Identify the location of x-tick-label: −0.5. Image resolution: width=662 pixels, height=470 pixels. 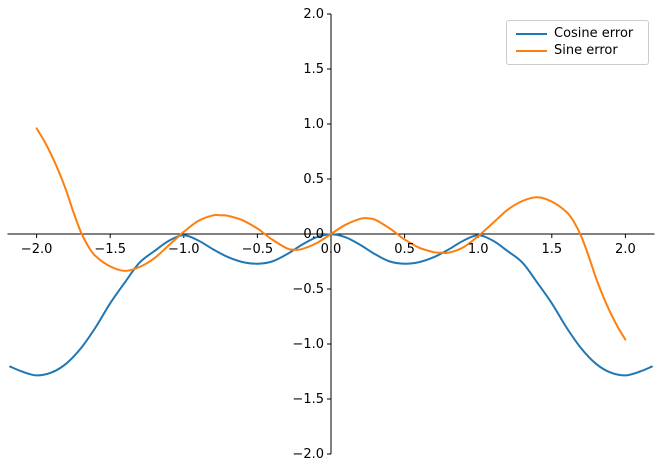
(257, 249).